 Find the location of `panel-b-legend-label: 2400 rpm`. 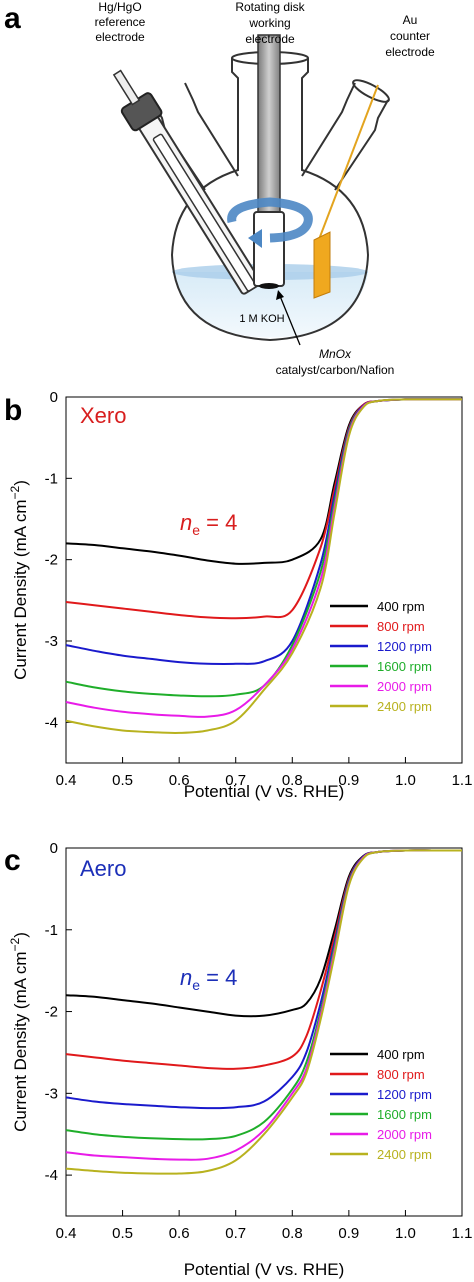

panel-b-legend-label: 2400 rpm is located at coordinates (404, 706).